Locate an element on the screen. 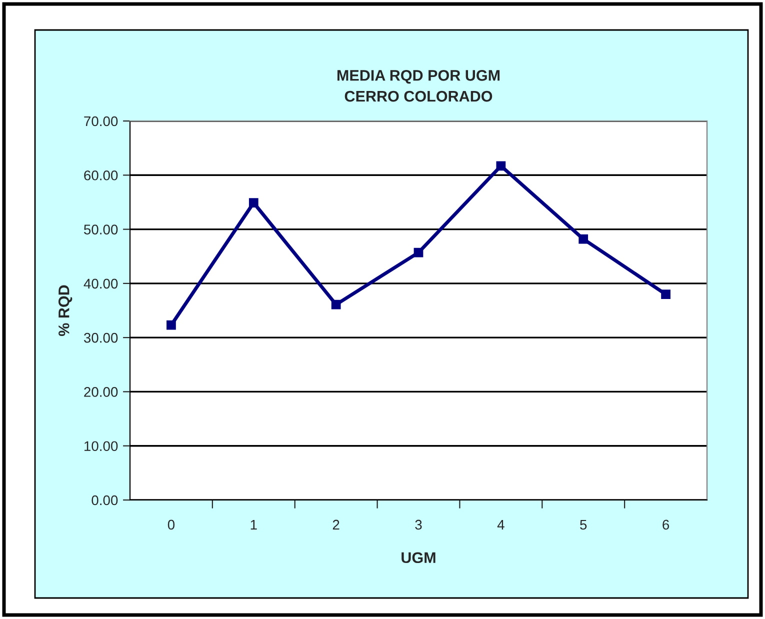  x-tick-label: 3 is located at coordinates (418, 525).